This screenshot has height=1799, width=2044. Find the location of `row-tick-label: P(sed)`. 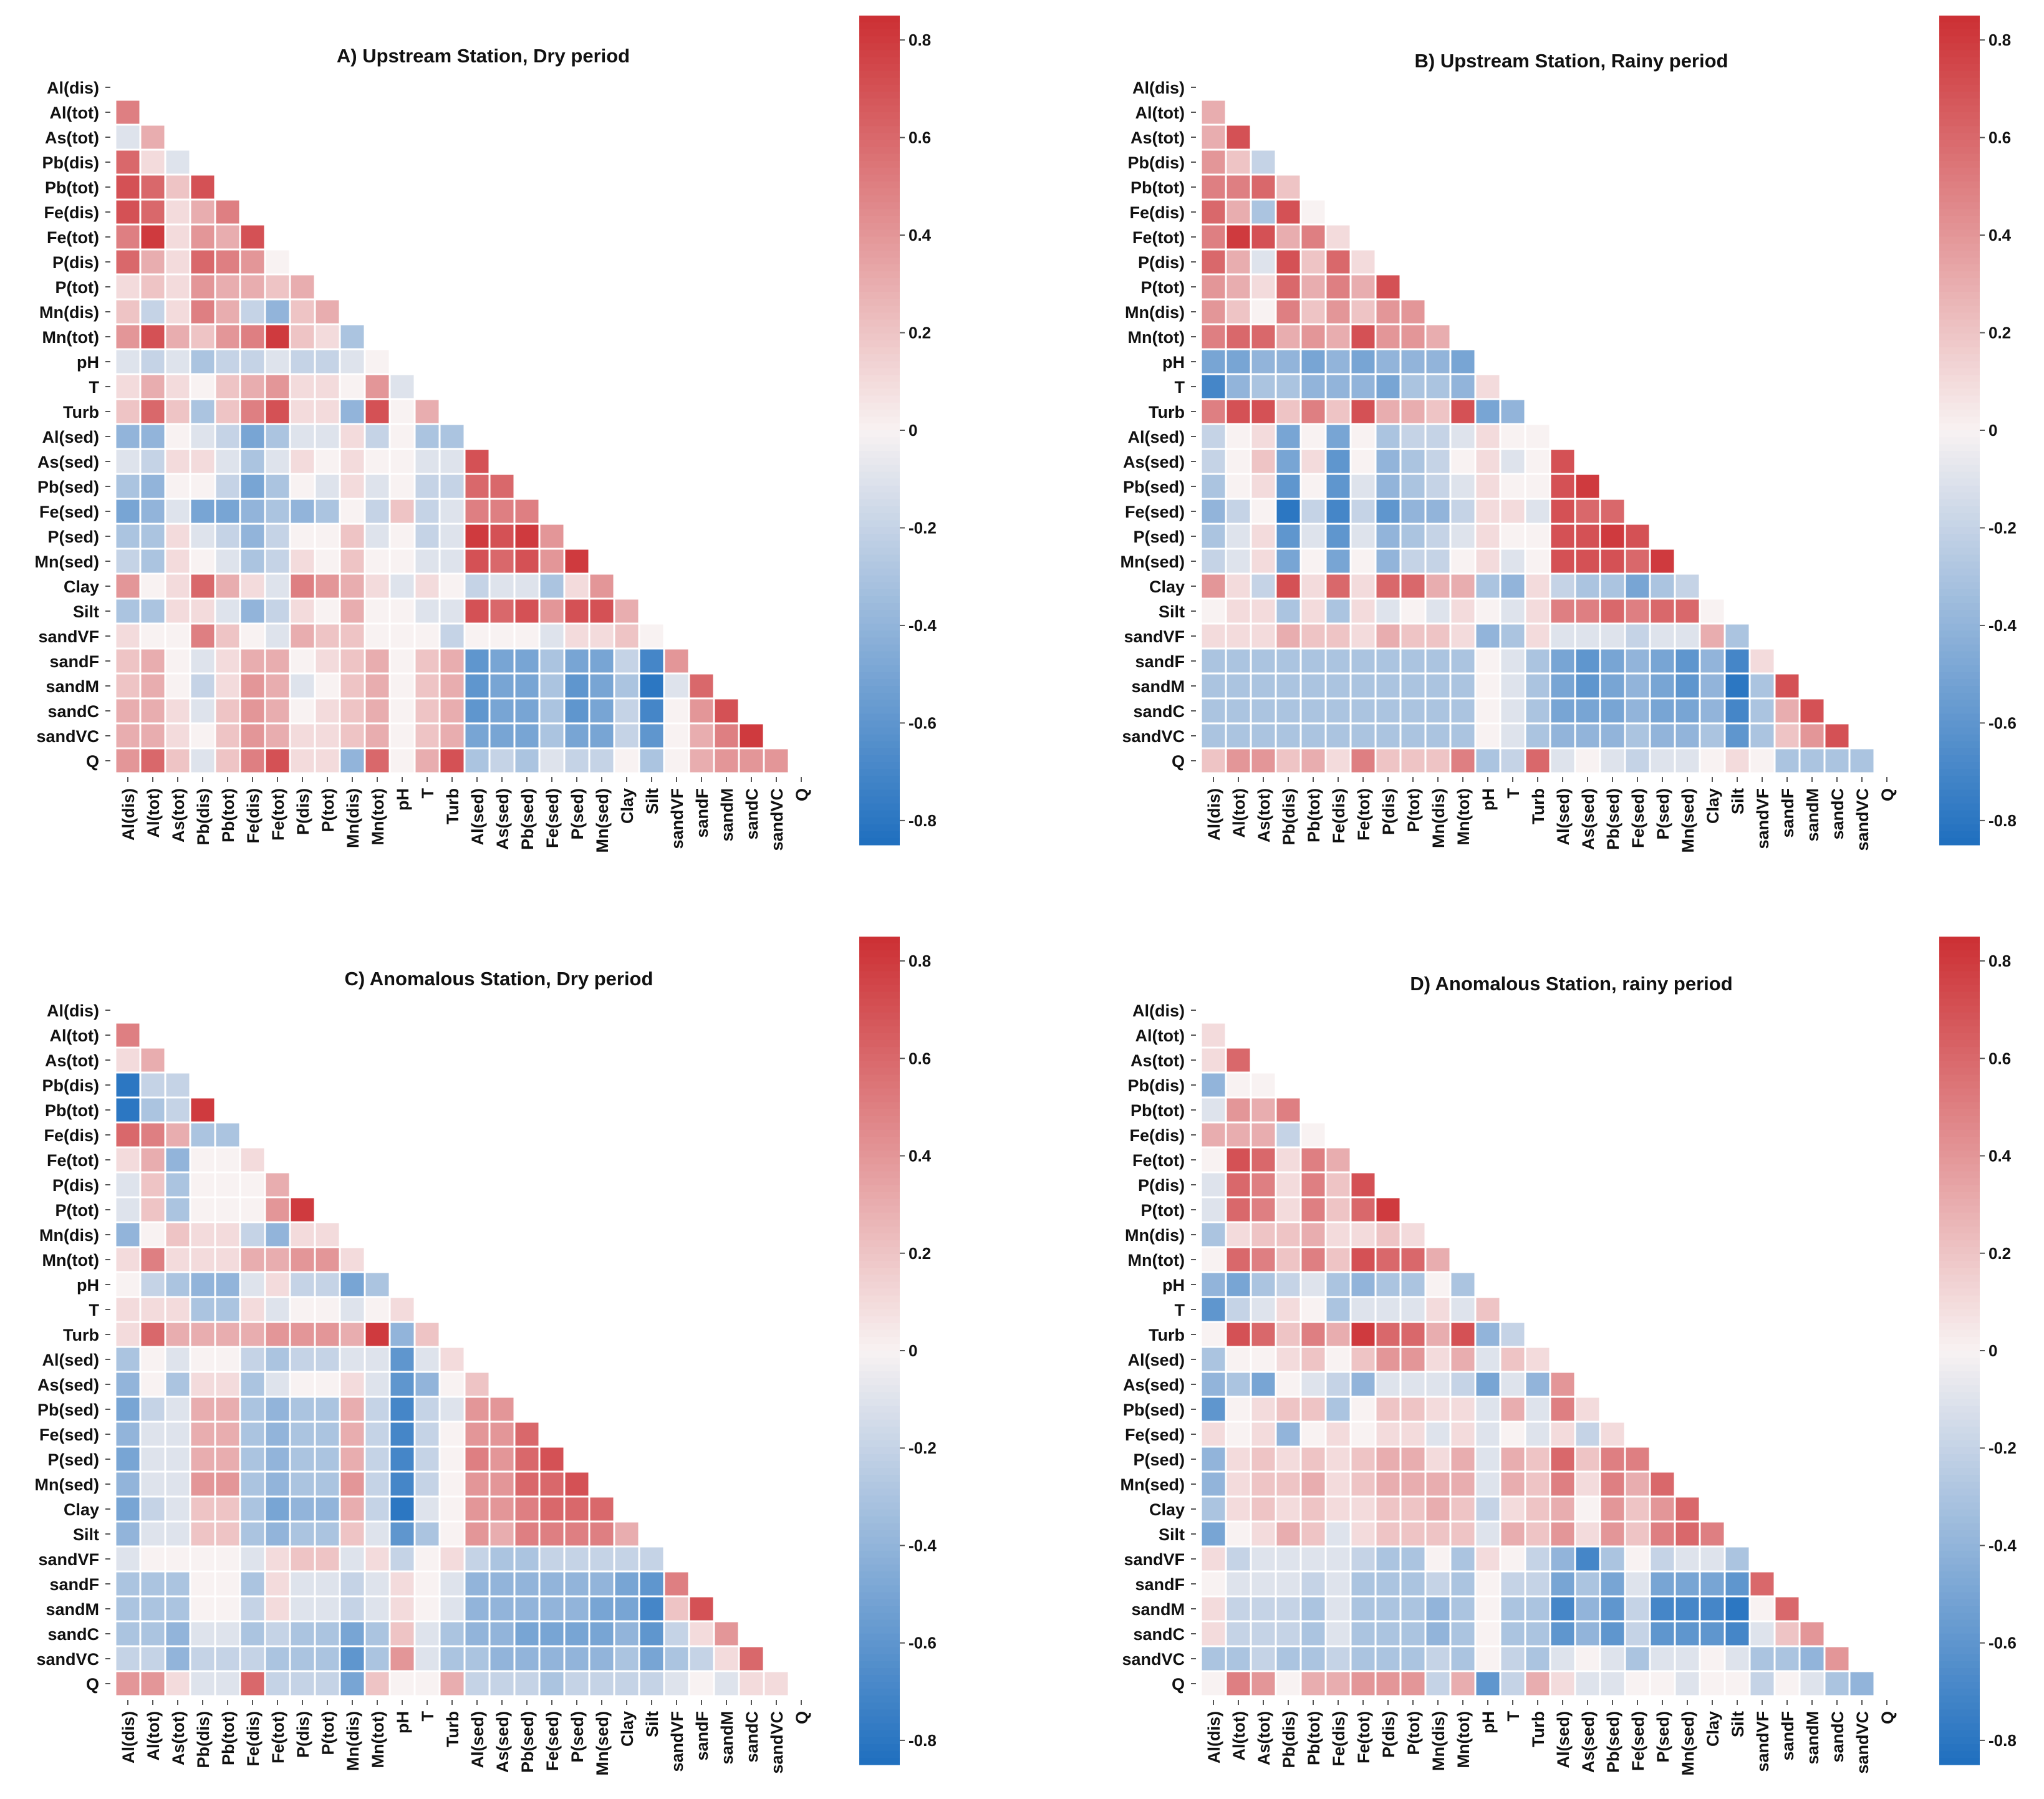

row-tick-label: P(sed) is located at coordinates (73, 1459).